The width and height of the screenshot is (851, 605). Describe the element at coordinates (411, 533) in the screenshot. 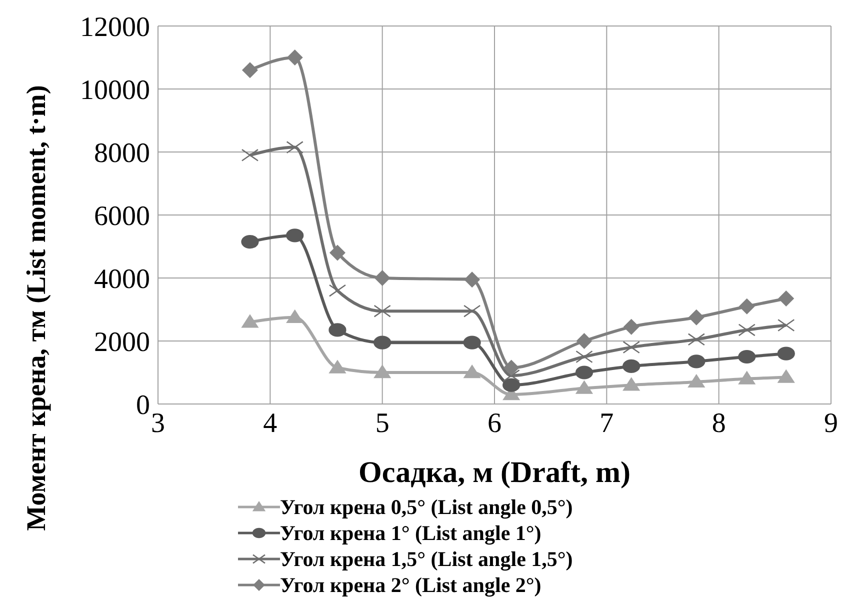

I see `legend-label: Угол крена 1° (List angle 1°)` at that location.